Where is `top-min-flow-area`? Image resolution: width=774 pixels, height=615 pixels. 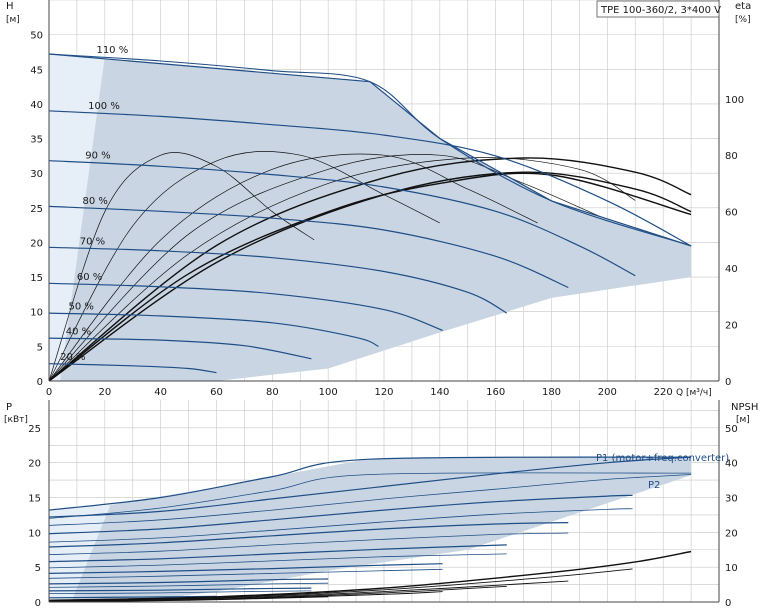 top-min-flow-area is located at coordinates (77, 217).